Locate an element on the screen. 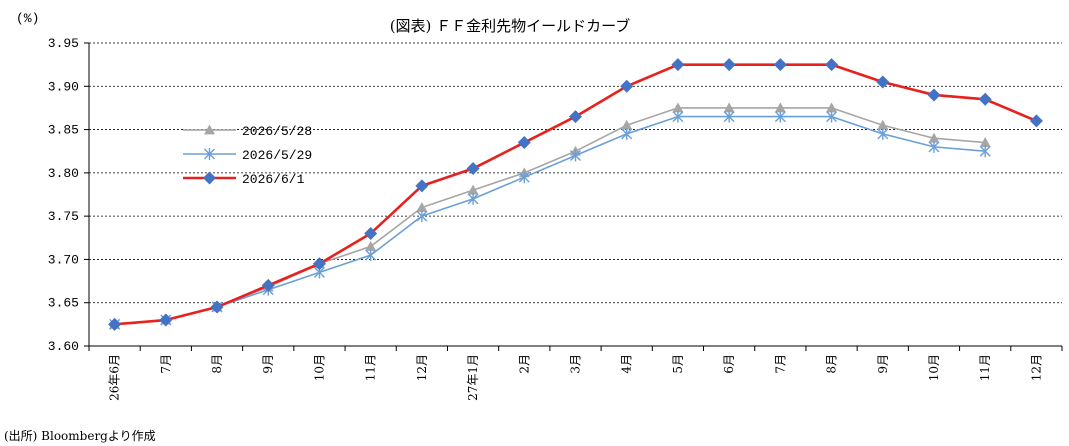 This screenshot has height=446, width=1069. chart-title: (図表) ＦＦ金利先物イールドカーブ is located at coordinates (510, 26).